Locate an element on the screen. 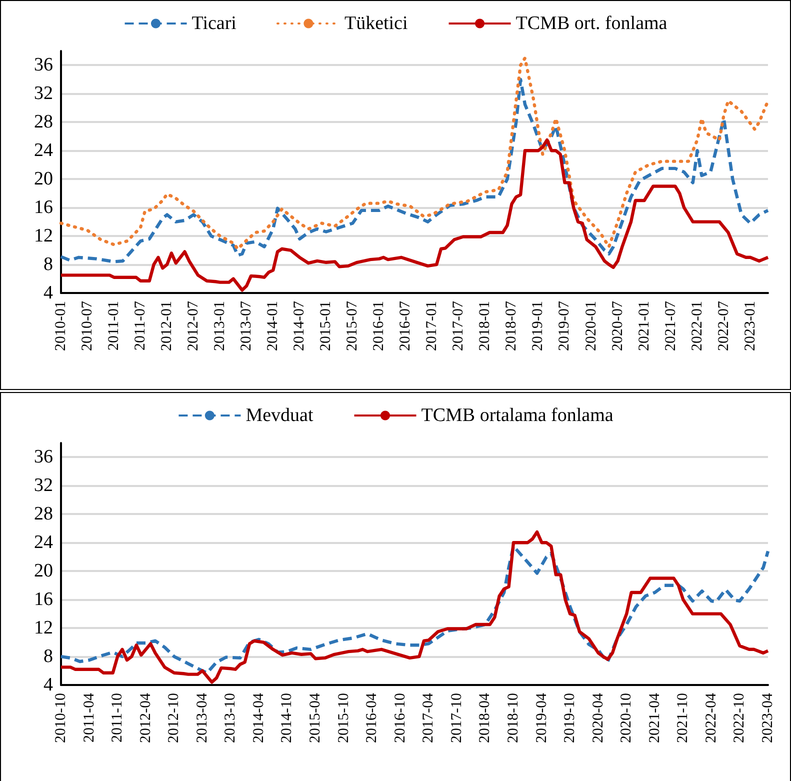 Image resolution: width=791 pixels, height=781 pixels. x-tick-label: 2011-04 is located at coordinates (89, 717).